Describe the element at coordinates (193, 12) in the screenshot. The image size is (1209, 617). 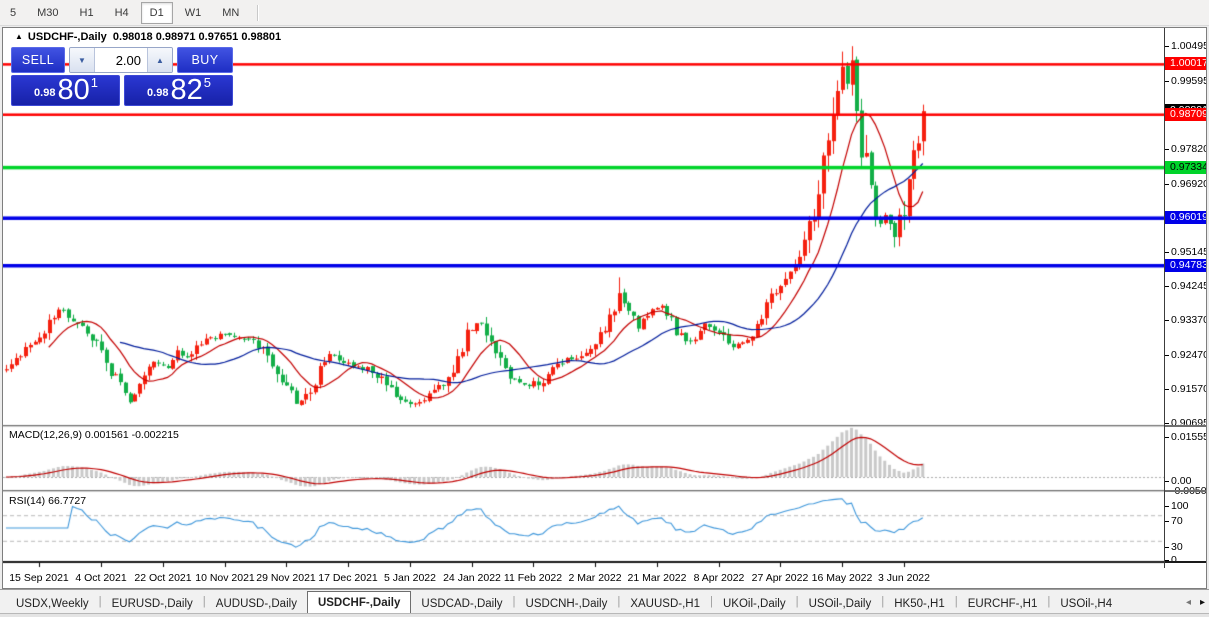
I see `timeframe-button-w1: W1` at that location.